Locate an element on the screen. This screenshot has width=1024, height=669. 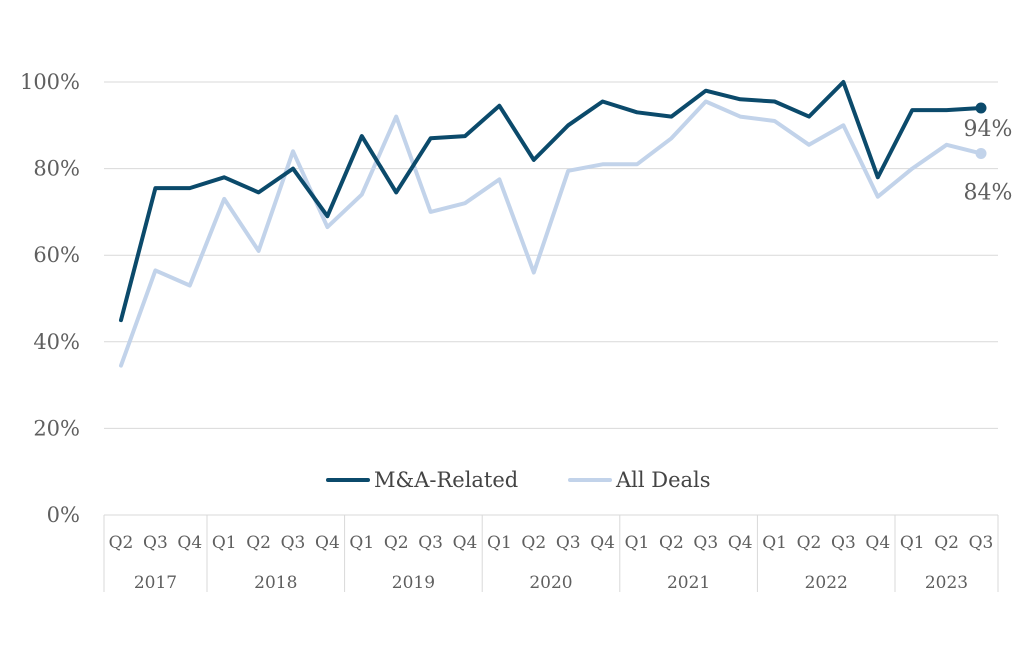
y-axis-ticks: 0% 20% 40% 60% 80% 100% is located at coordinates (50, 298).